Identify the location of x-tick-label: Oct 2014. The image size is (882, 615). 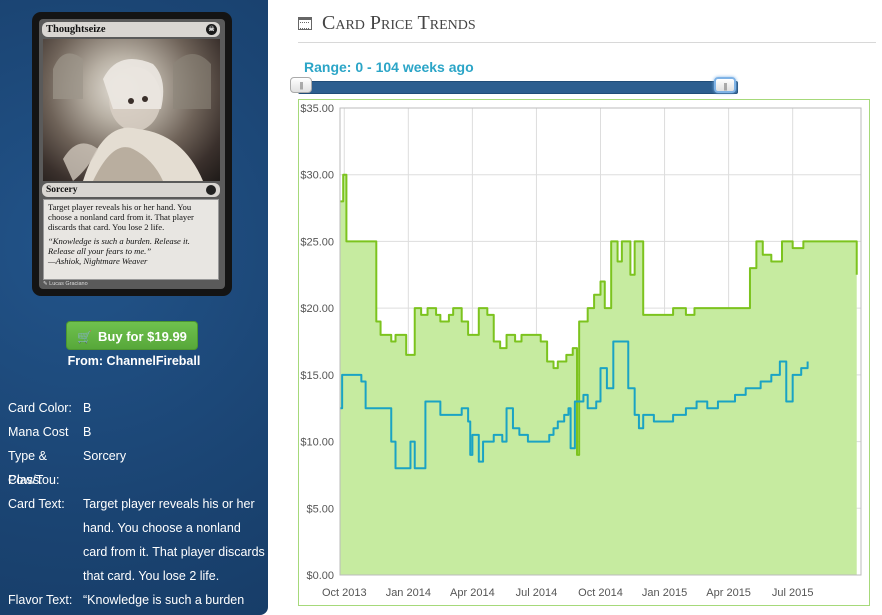
(600, 593).